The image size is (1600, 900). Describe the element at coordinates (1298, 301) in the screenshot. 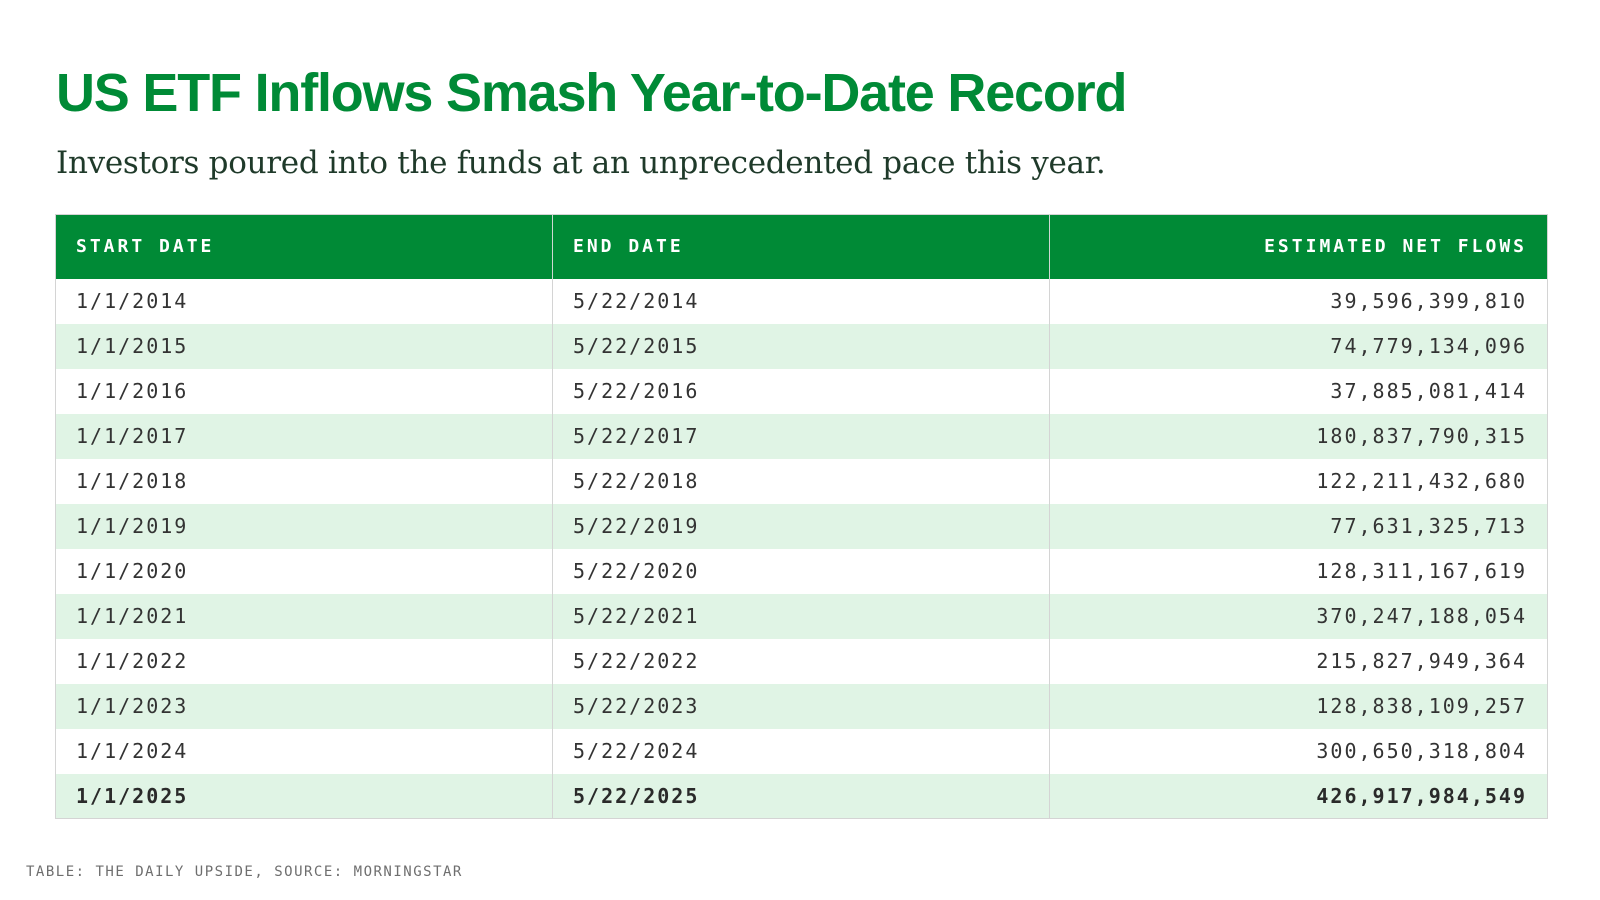

I see `net-flows-cell: 39,596,399,810` at that location.